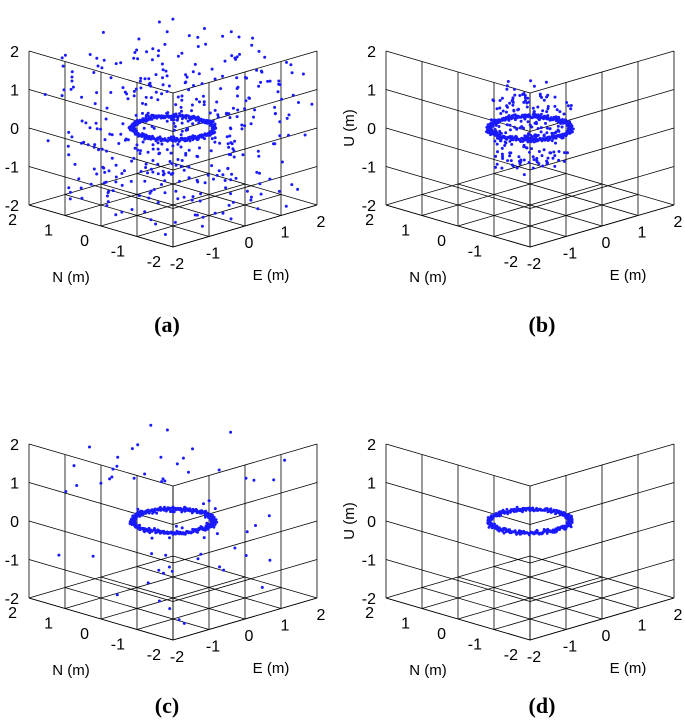 Image resolution: width=685 pixels, height=723 pixels. I want to click on e-tick-label: -1, so click(570, 254).